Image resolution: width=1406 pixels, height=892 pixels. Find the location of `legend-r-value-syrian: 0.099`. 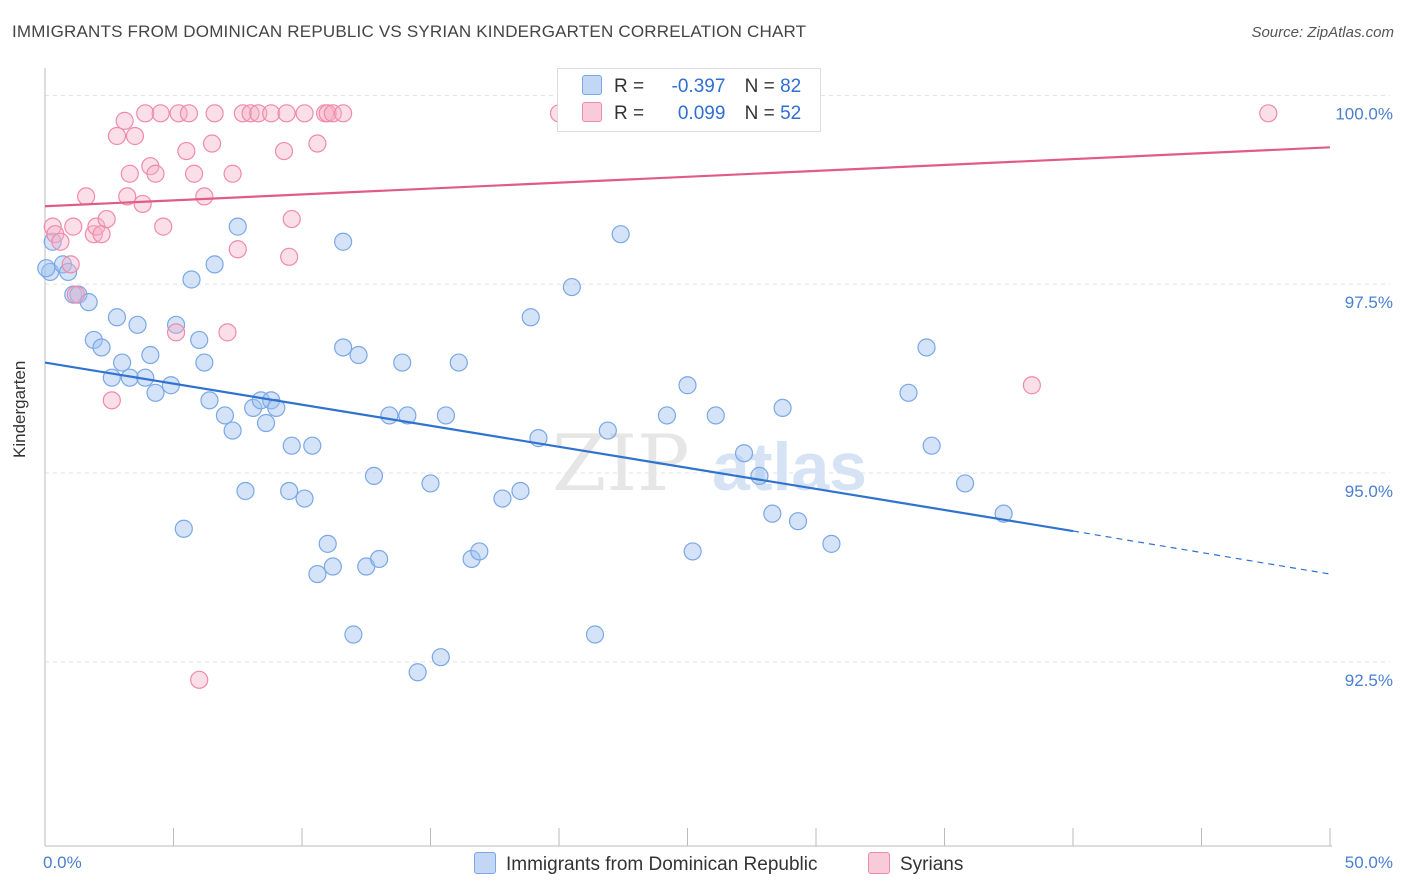

legend-r-value-syrian: 0.099 is located at coordinates (701, 113).